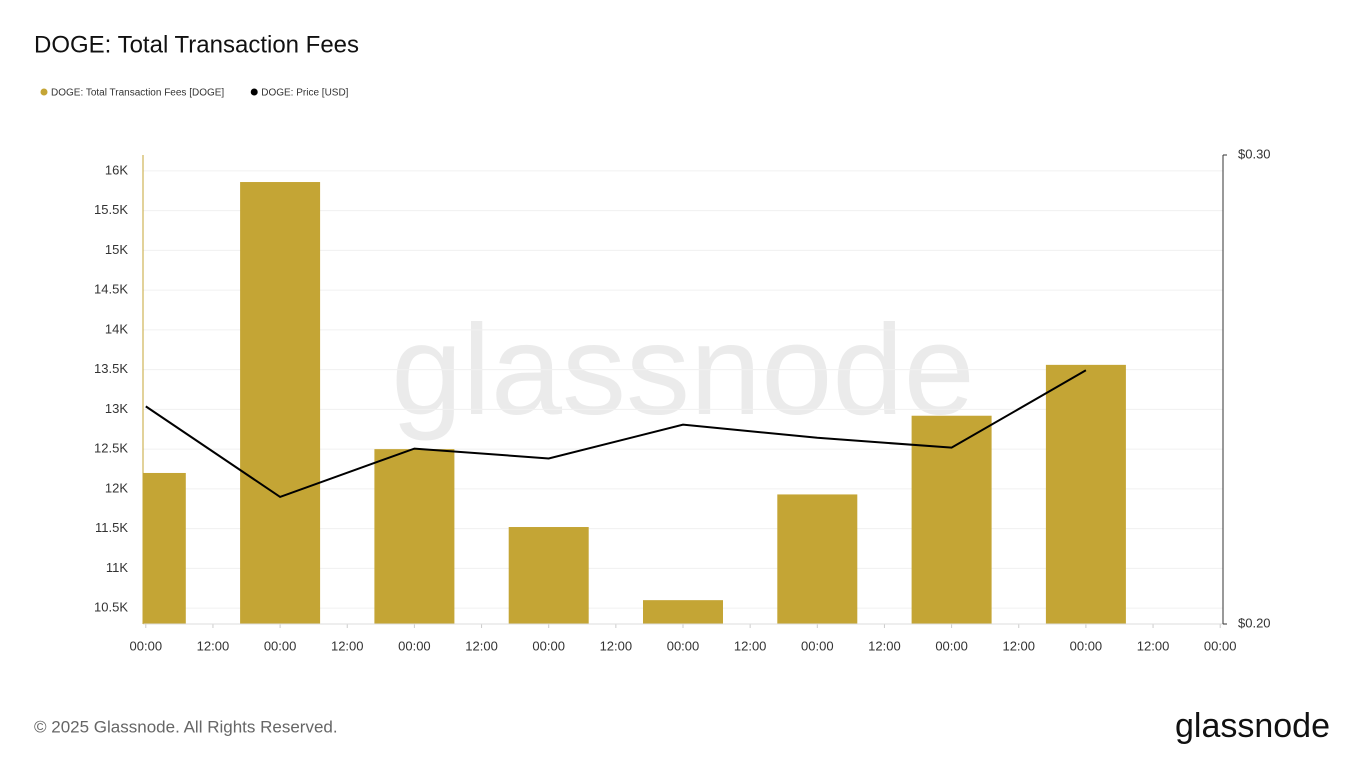 This screenshot has height=773, width=1366. Describe the element at coordinates (116, 169) in the screenshot. I see `y-tick-label: 16K` at that location.